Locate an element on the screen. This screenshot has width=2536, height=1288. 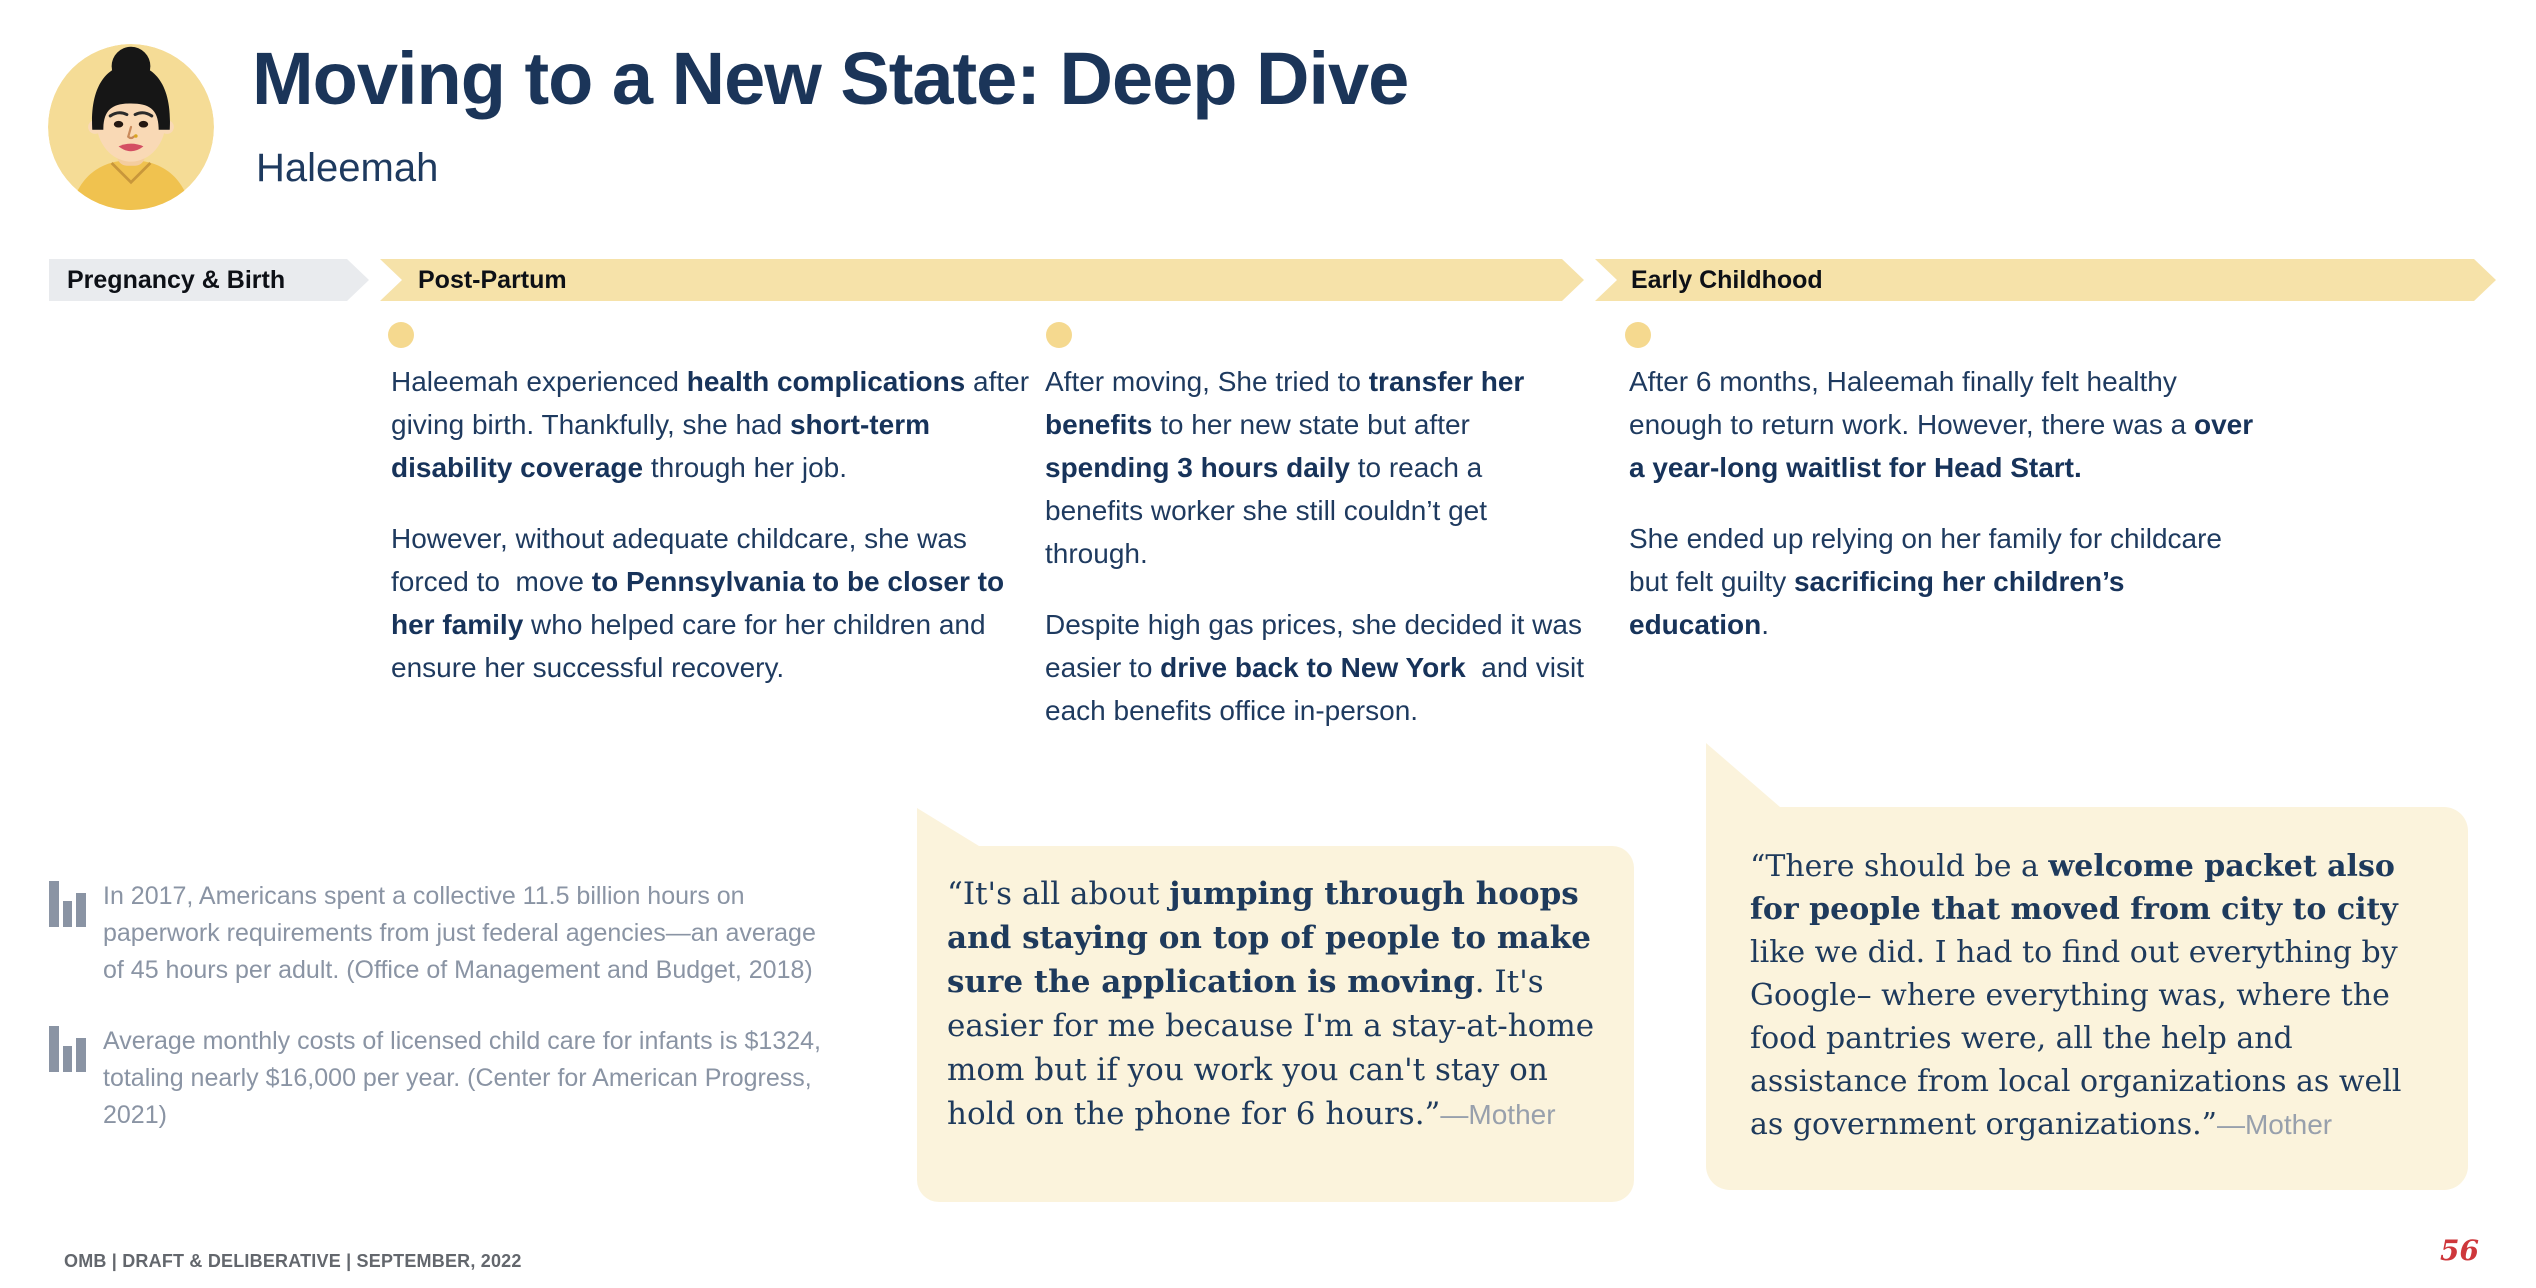
phase-label: Pregnancy & Birth is located at coordinates (176, 279).